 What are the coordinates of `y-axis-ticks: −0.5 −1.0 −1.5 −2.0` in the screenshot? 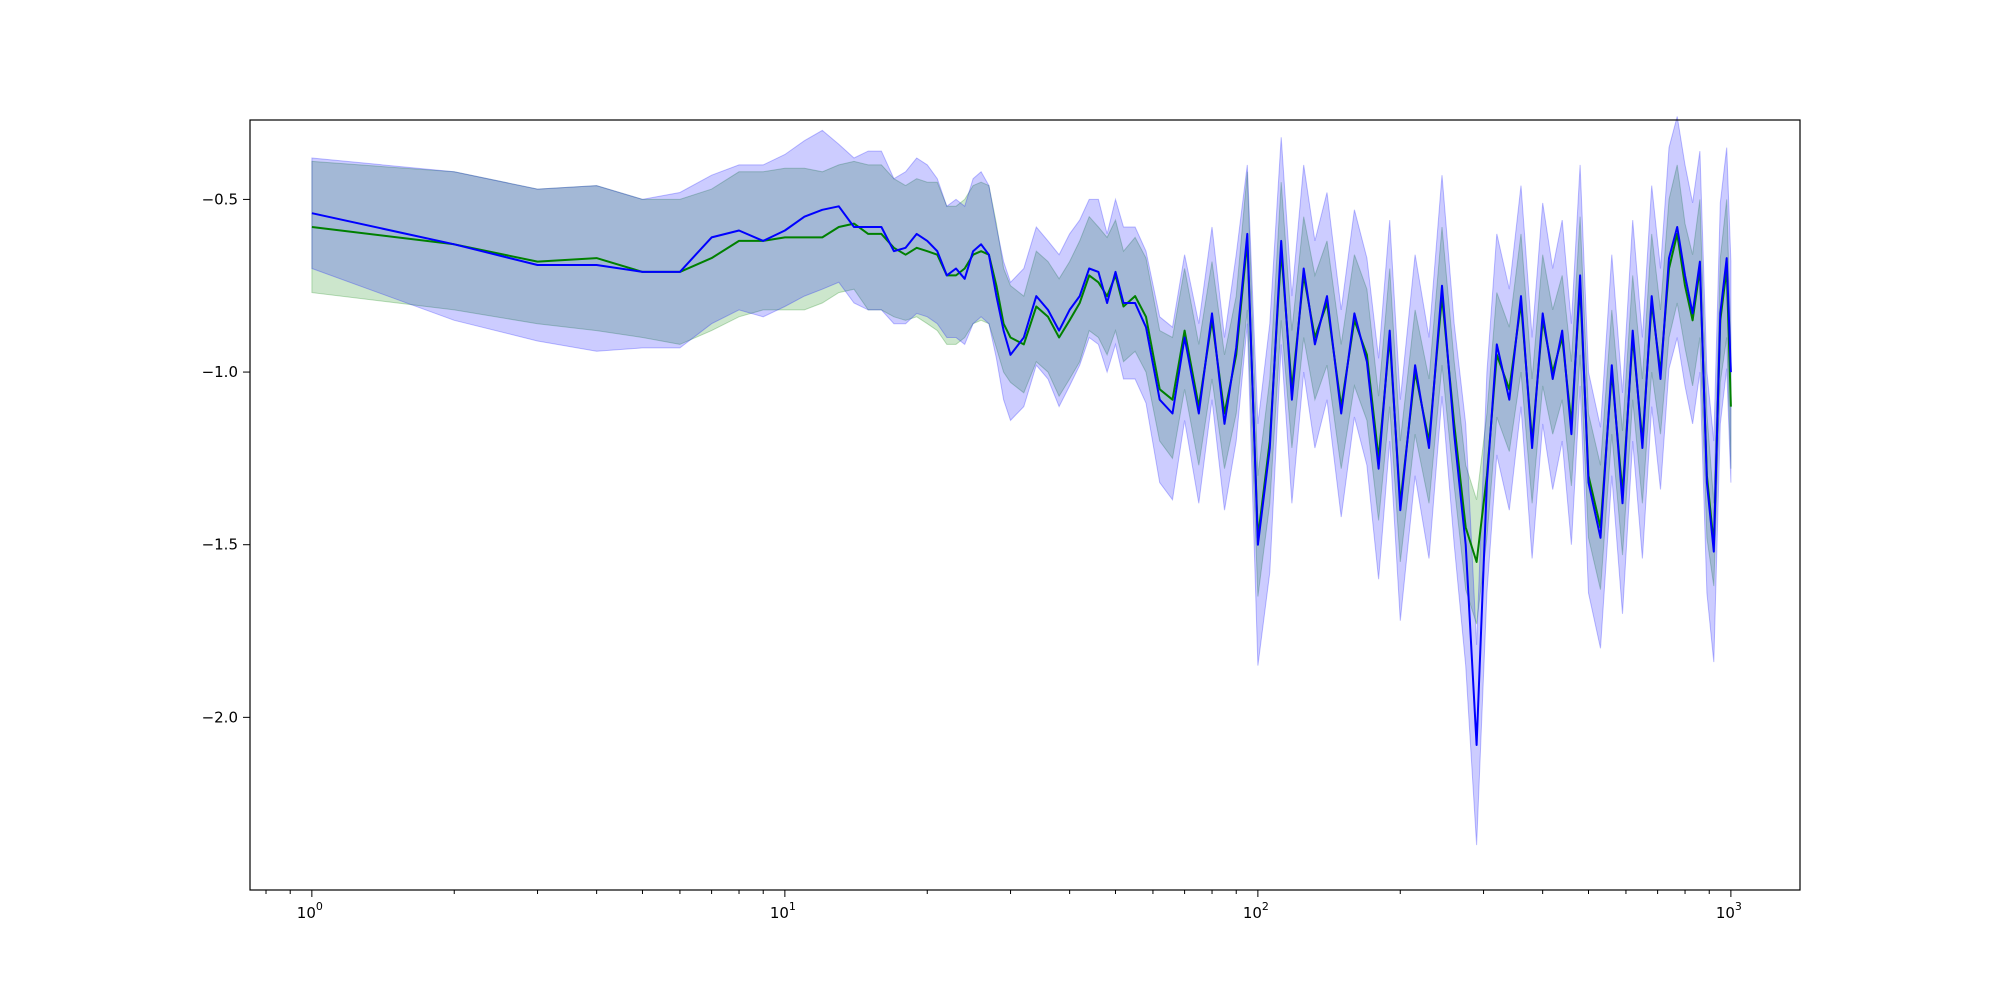 It's located at (226, 458).